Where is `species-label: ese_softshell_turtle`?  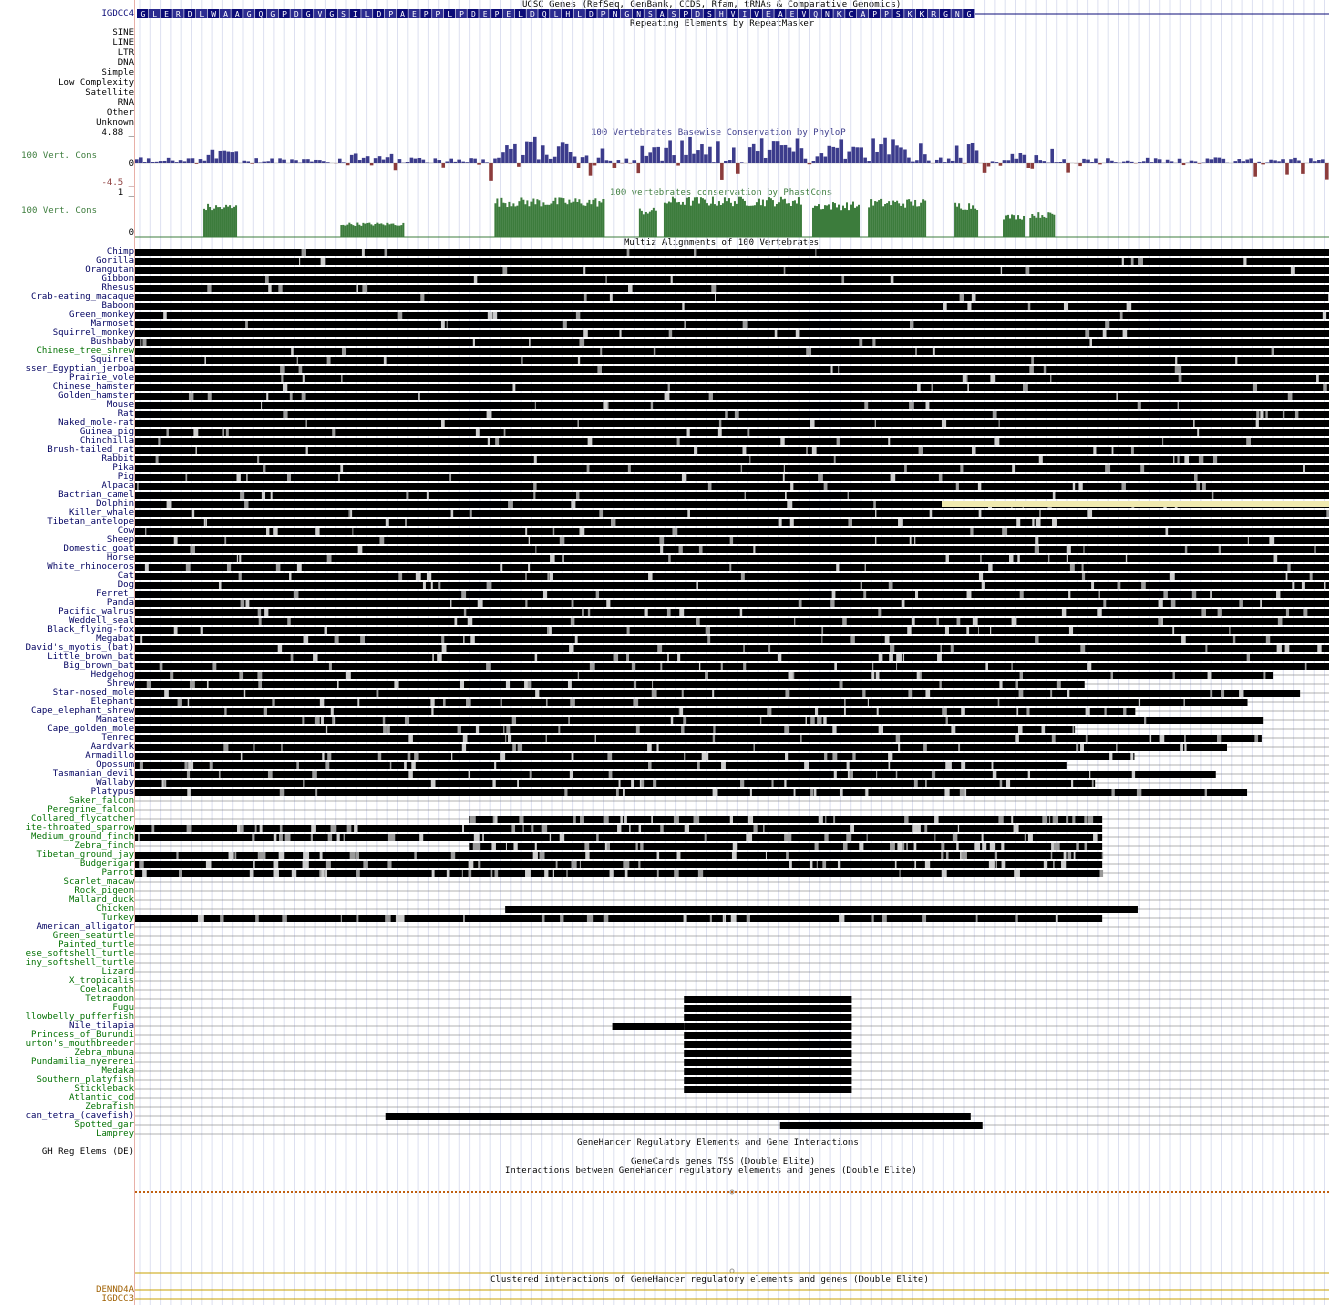 species-label: ese_softshell_turtle is located at coordinates (79, 954).